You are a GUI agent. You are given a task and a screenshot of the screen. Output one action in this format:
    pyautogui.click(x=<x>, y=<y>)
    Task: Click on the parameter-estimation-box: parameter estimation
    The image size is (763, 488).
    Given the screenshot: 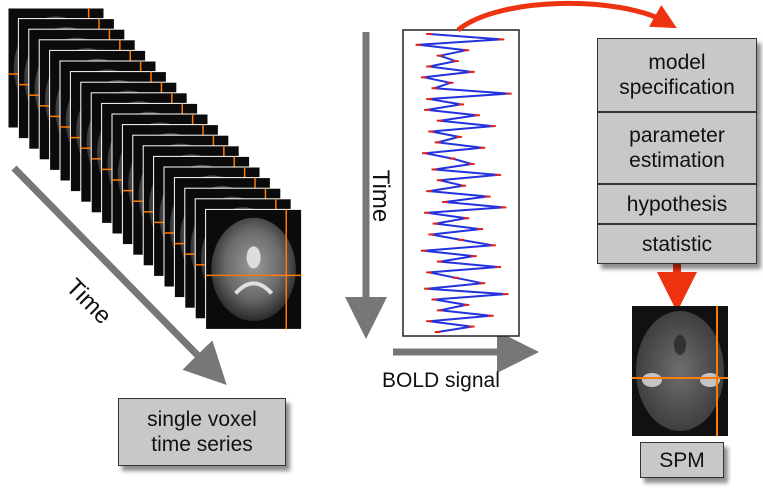 What is the action you would take?
    pyautogui.click(x=677, y=148)
    